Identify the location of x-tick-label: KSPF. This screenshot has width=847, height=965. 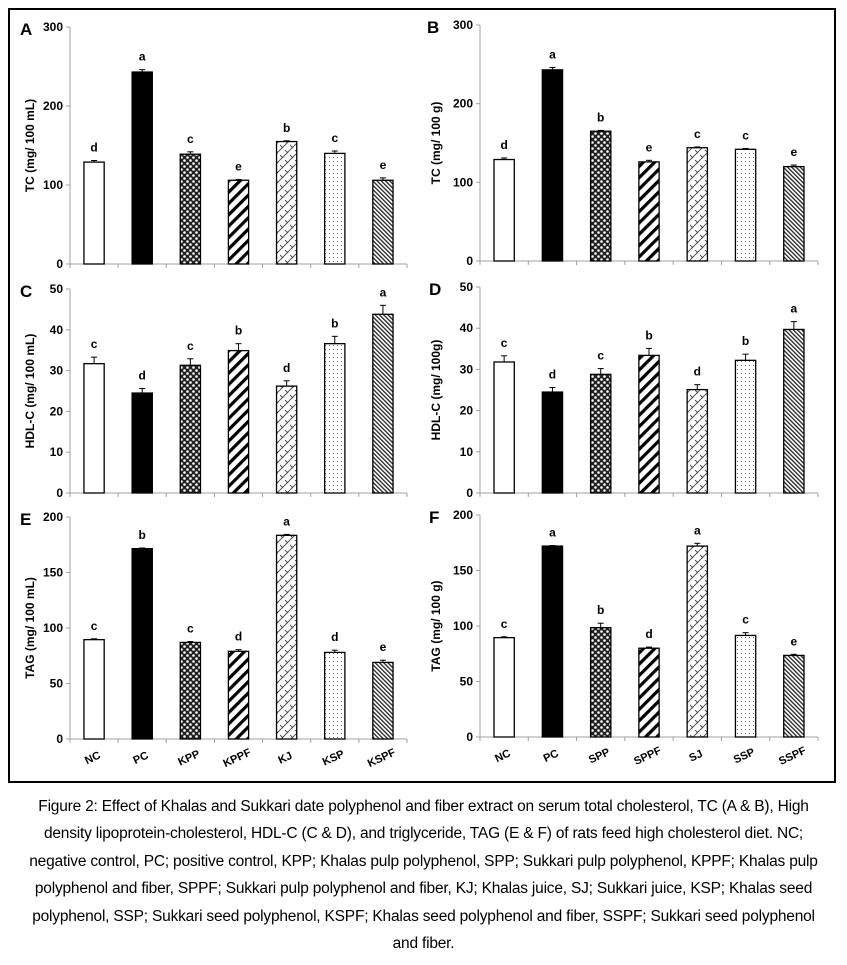
(382, 758).